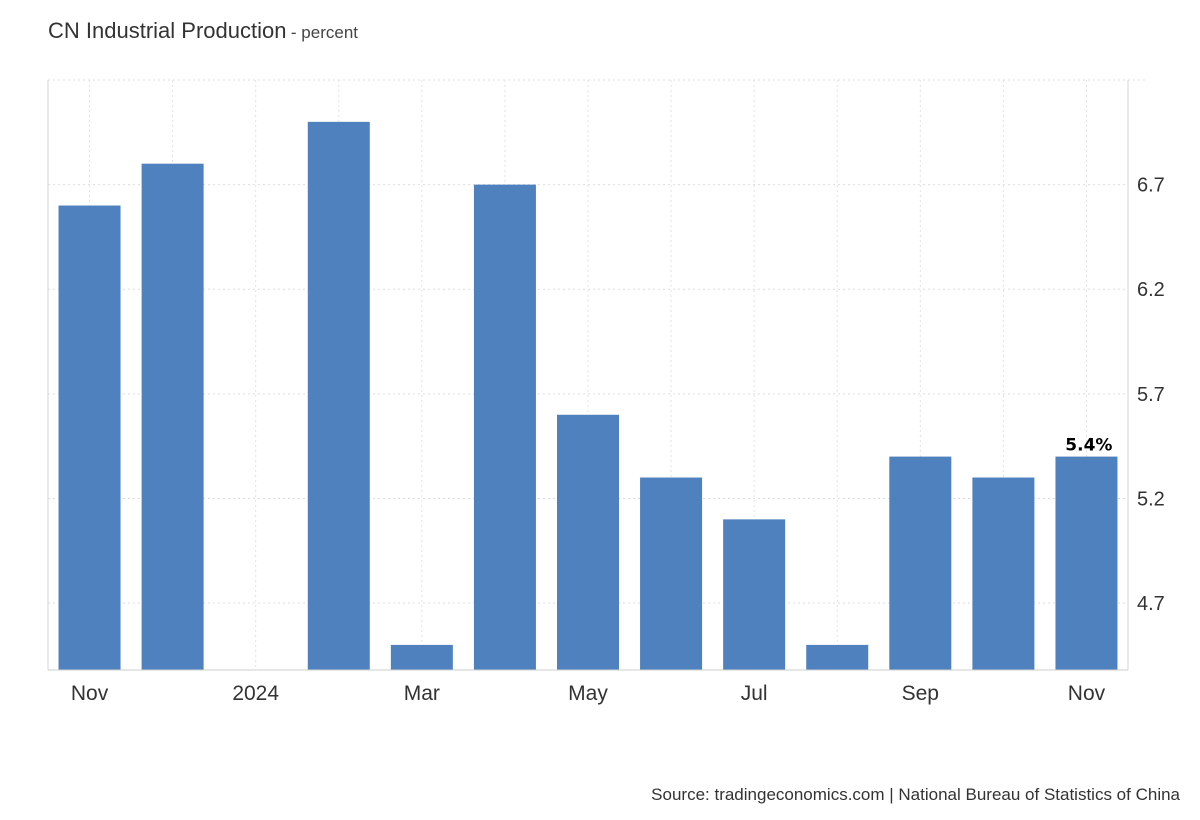 The width and height of the screenshot is (1200, 820). What do you see at coordinates (754, 693) in the screenshot?
I see `x-tick-label: Jul` at bounding box center [754, 693].